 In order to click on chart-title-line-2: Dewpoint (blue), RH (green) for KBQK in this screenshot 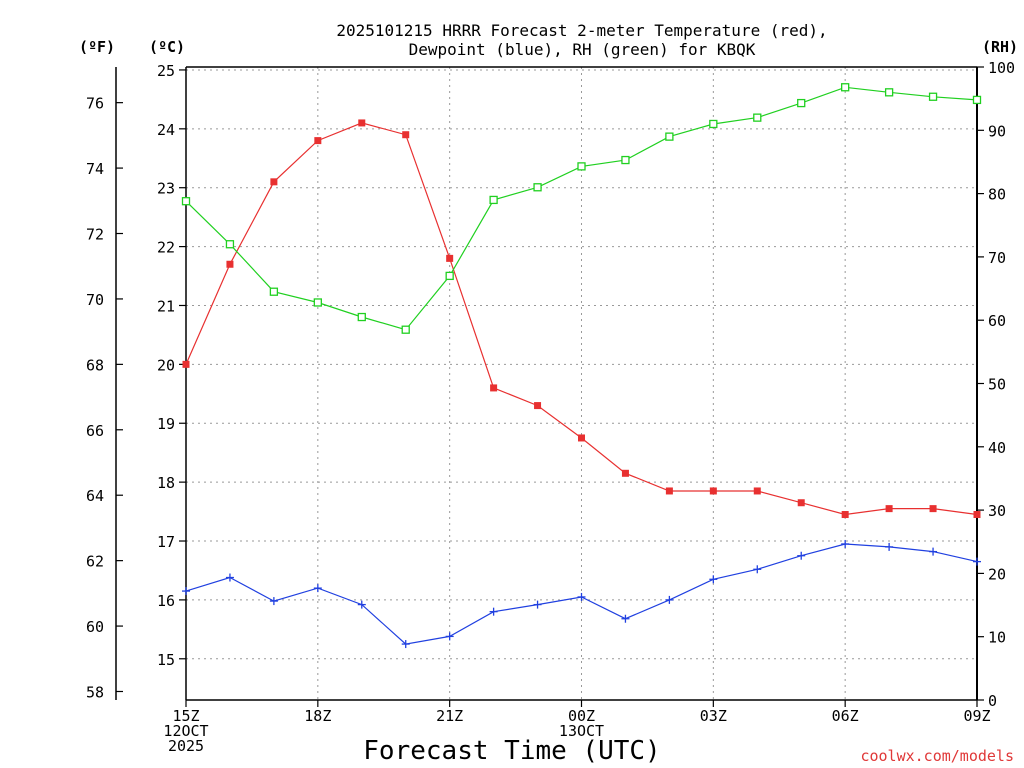, I will do `click(582, 49)`.